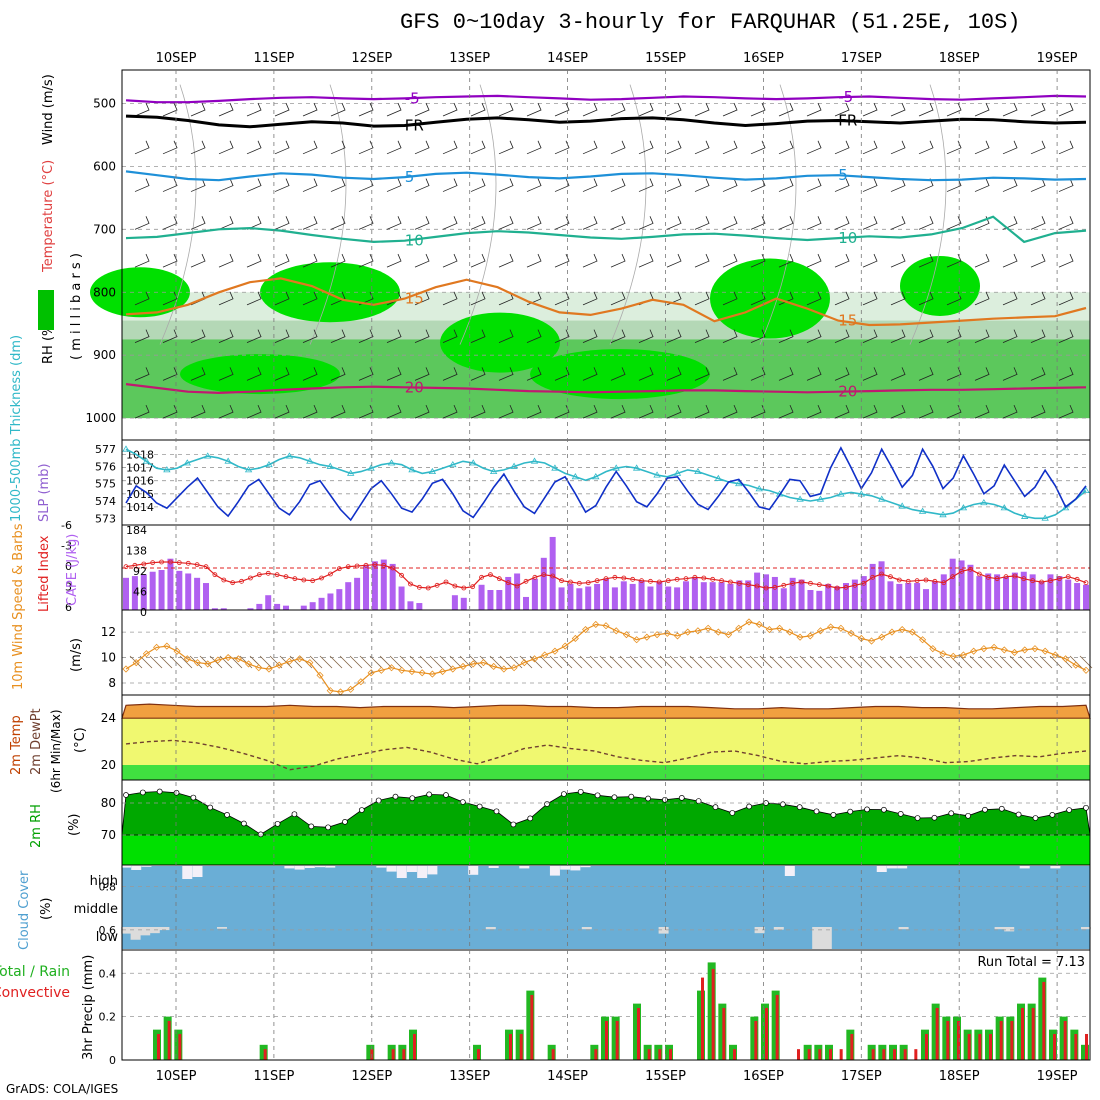  Describe the element at coordinates (260, 374) in the screenshot. I see `rh-90-patch` at that location.